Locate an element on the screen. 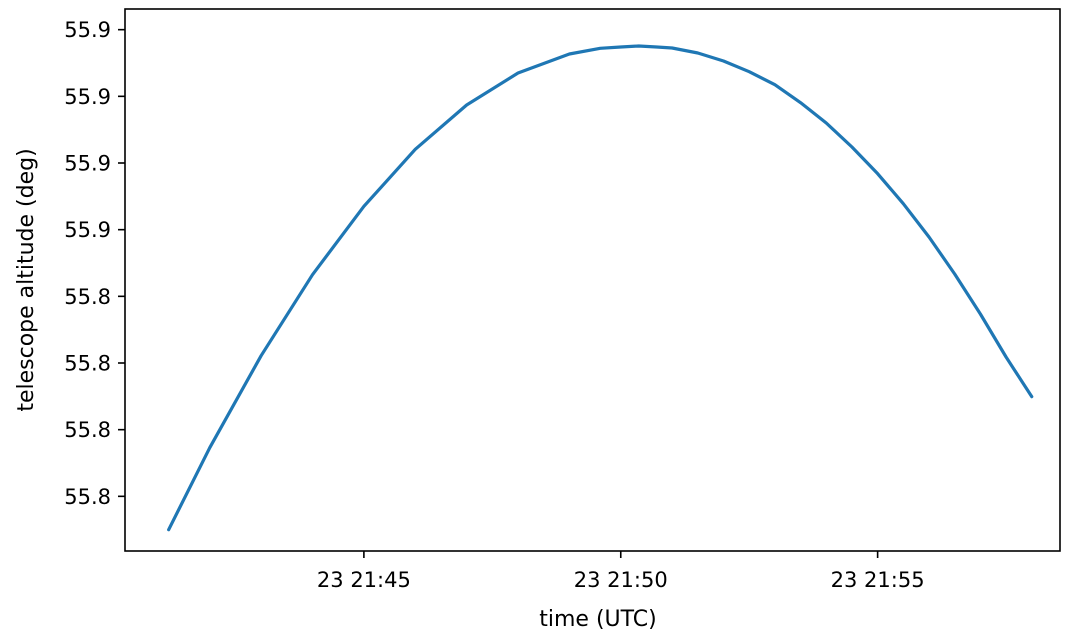 The image size is (1072, 635). x-tick-label: 23 21:45 is located at coordinates (364, 580).